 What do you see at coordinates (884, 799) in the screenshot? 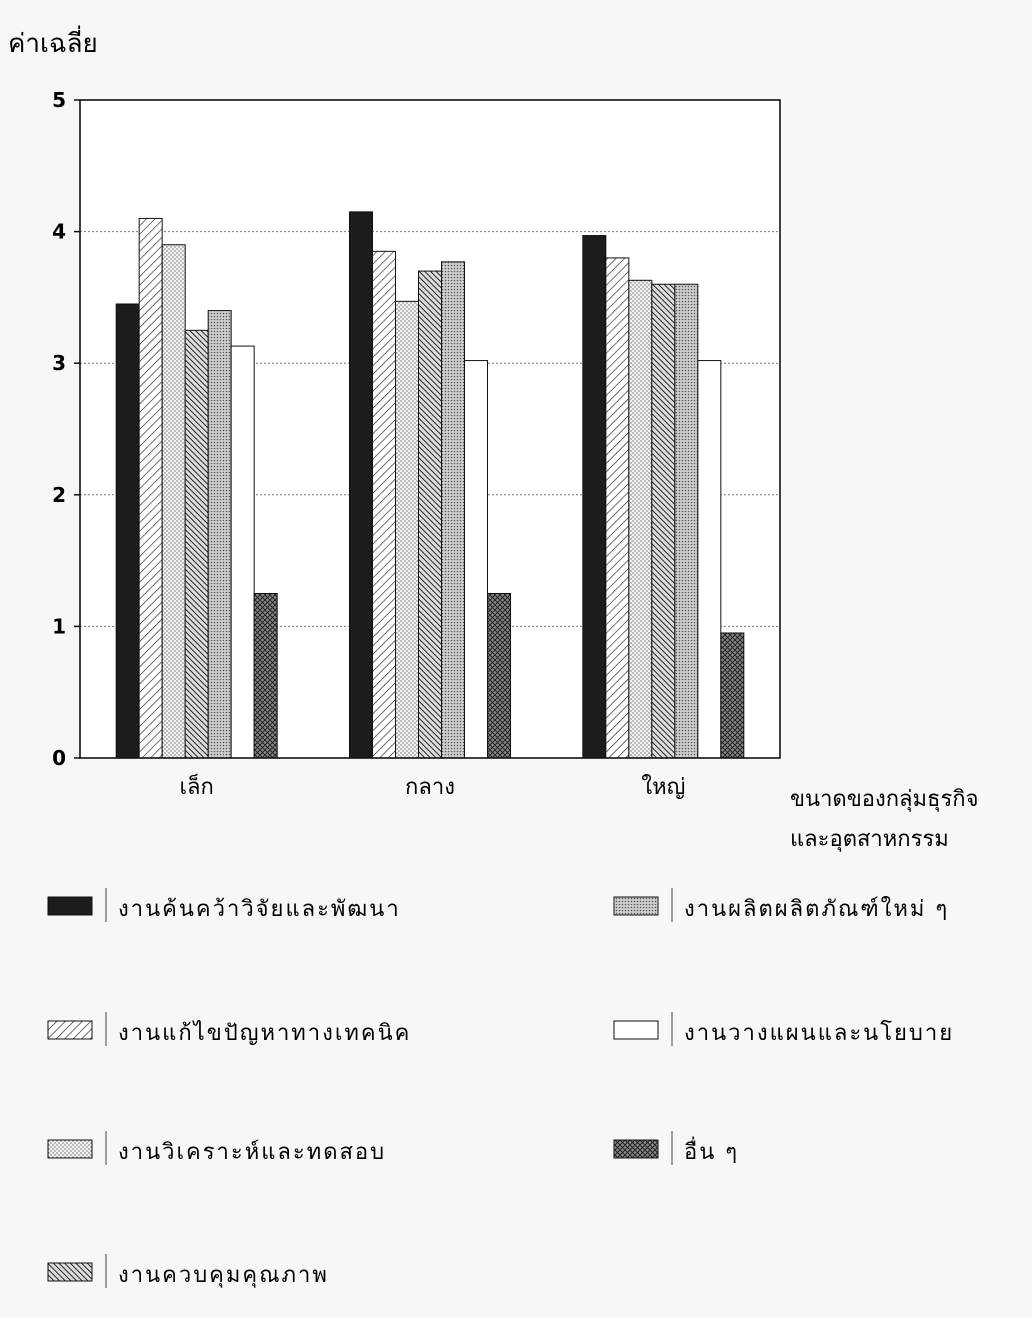
I see `x-axis-title-line-1: ขนาดของกลุ่มธุรกิจ` at bounding box center [884, 799].